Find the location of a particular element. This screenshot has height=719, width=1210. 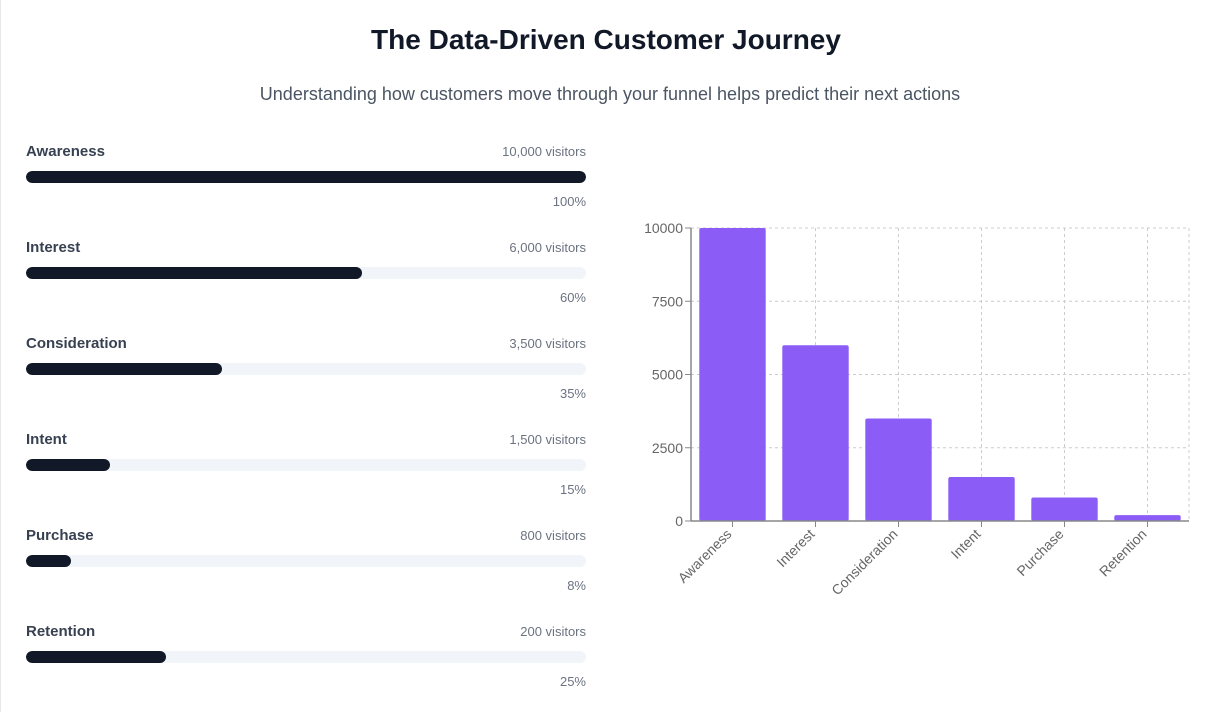

x-tick-label: Purchase is located at coordinates (1039, 552).